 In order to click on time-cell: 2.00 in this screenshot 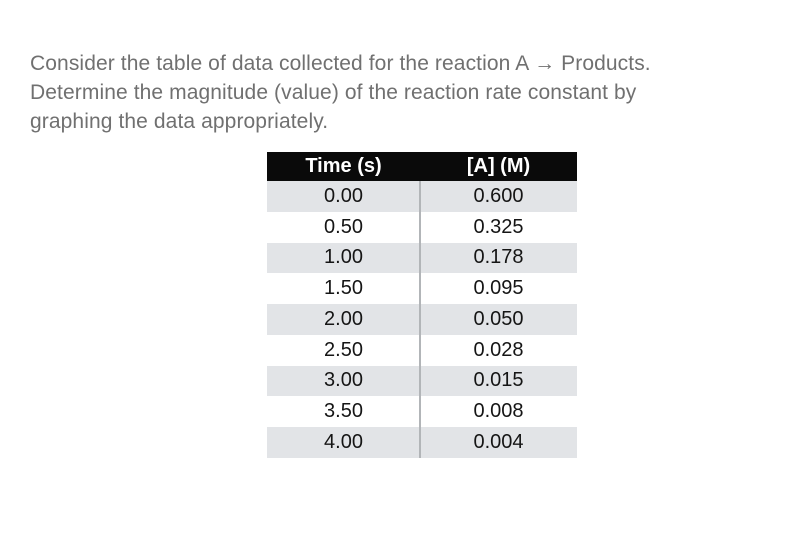, I will do `click(343, 318)`.